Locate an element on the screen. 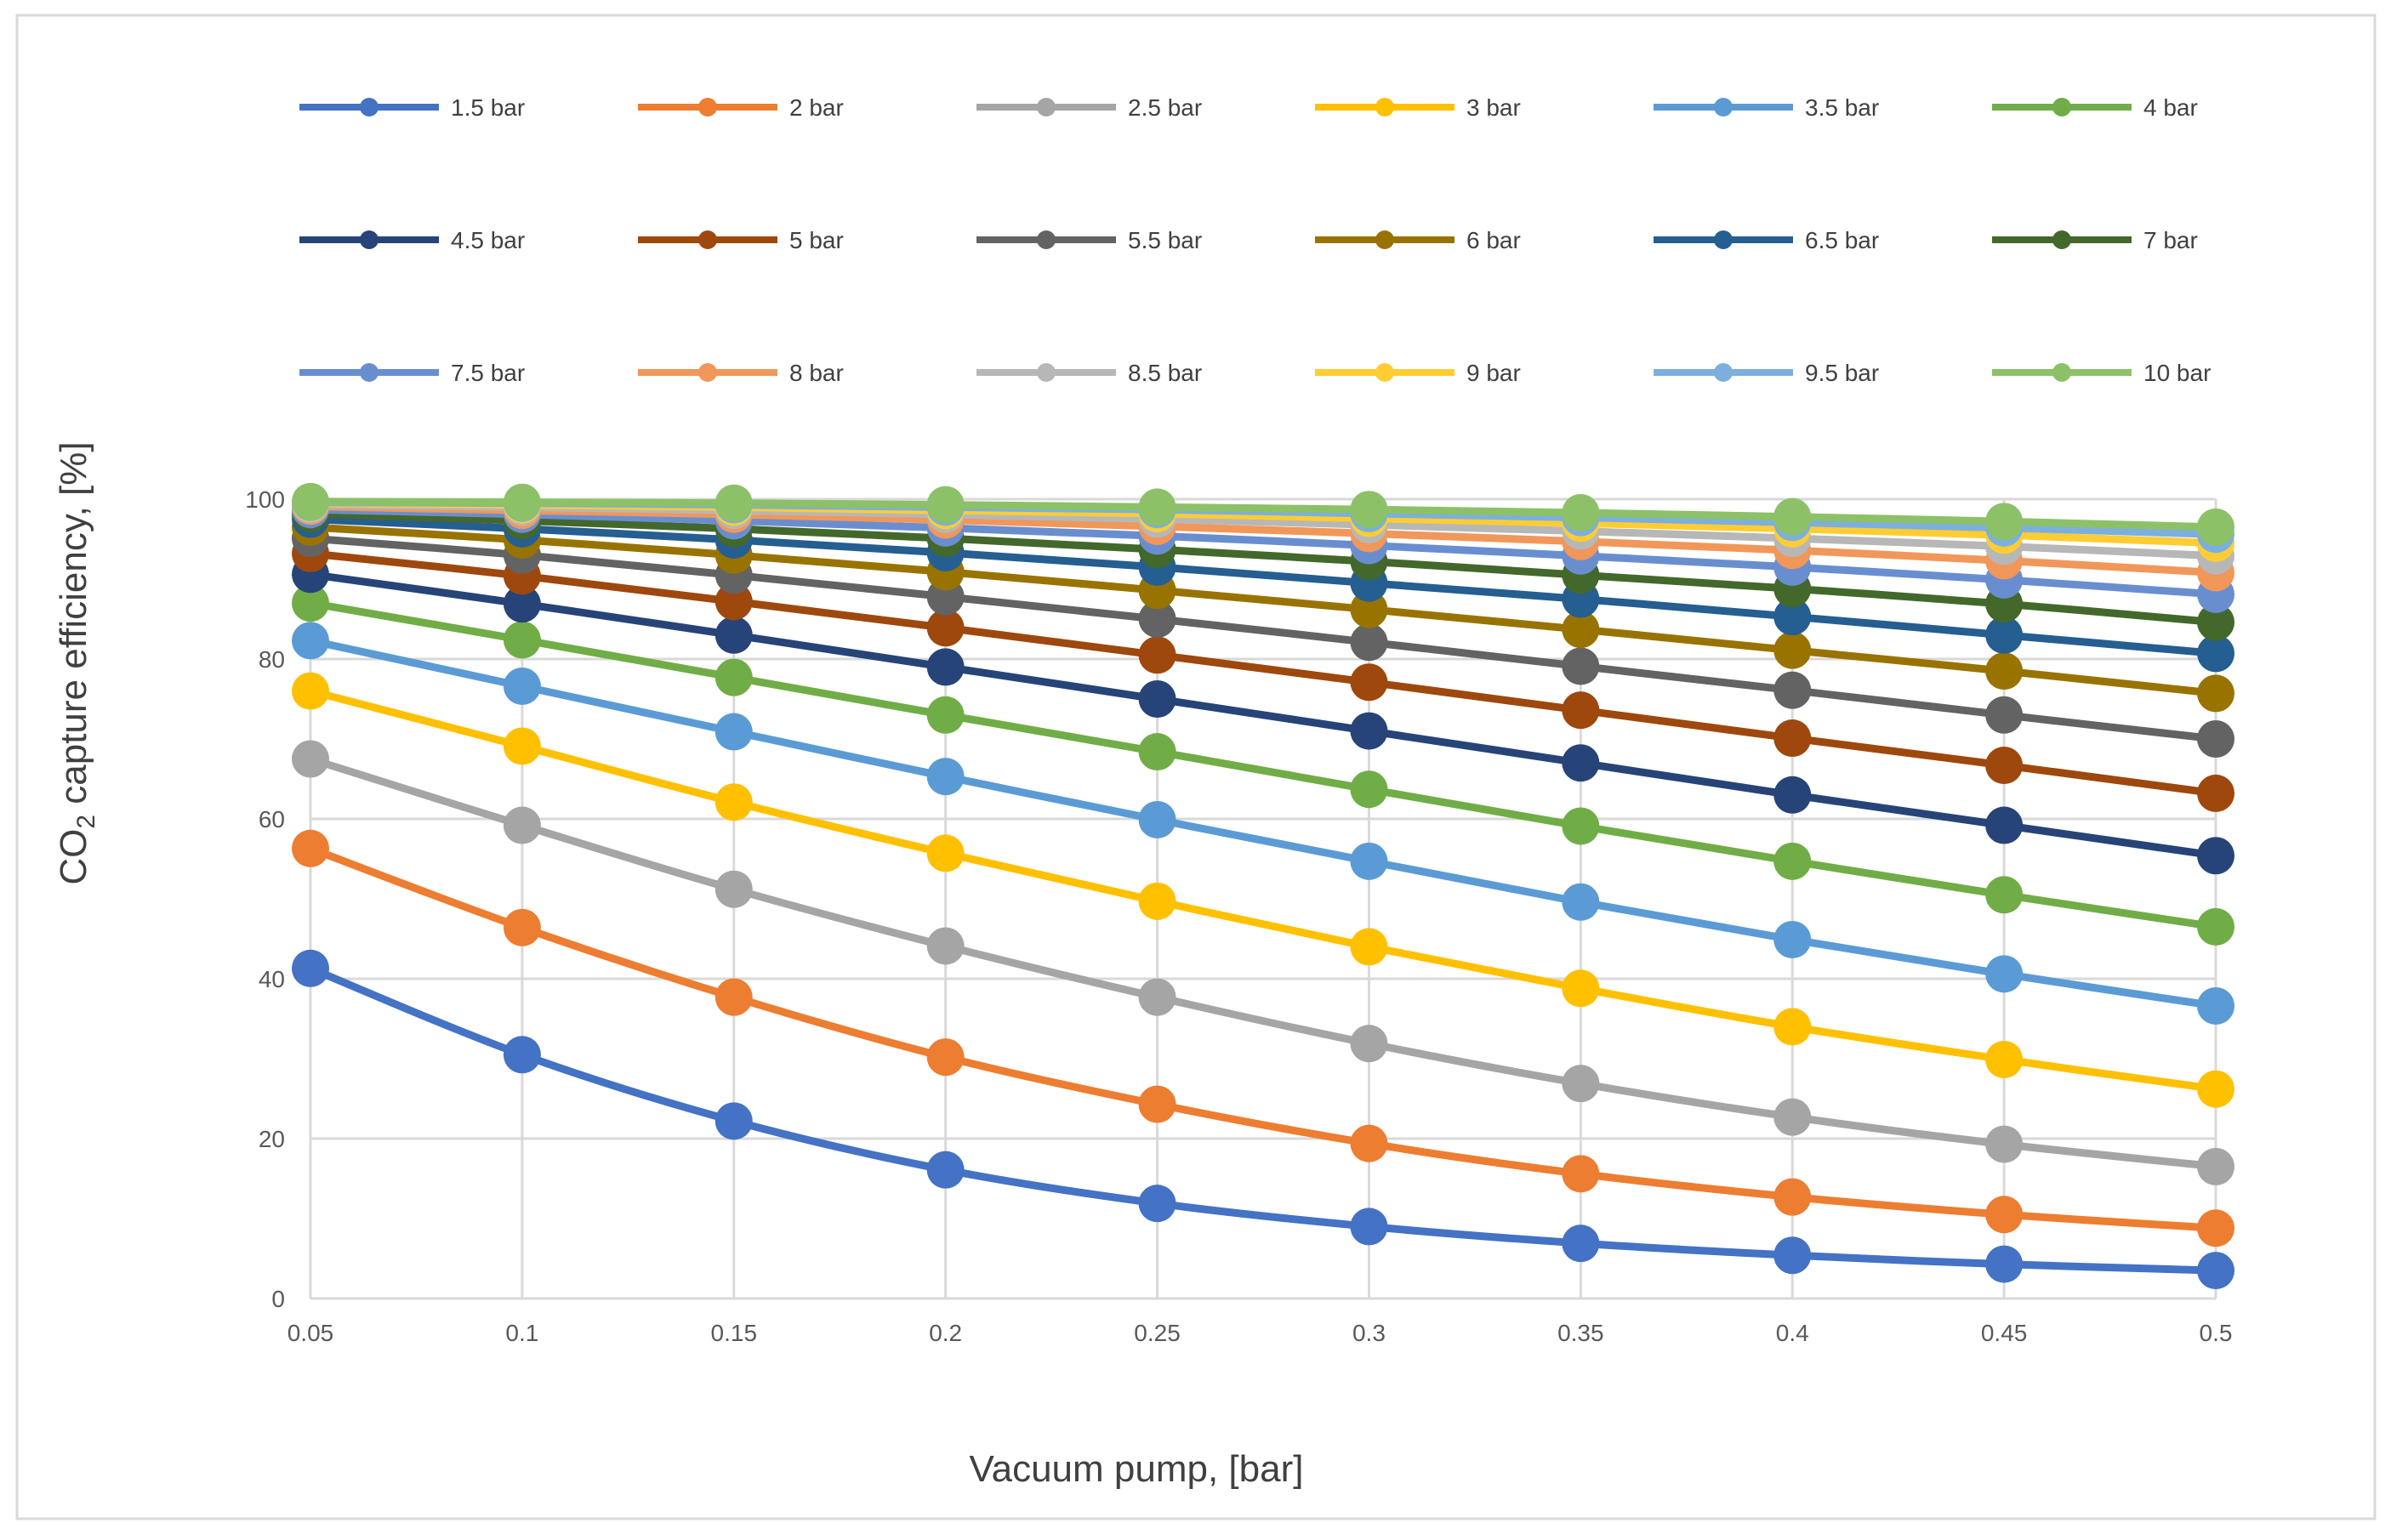 This screenshot has height=1540, width=2391. legend-entry: 4 bar is located at coordinates (2095, 107).